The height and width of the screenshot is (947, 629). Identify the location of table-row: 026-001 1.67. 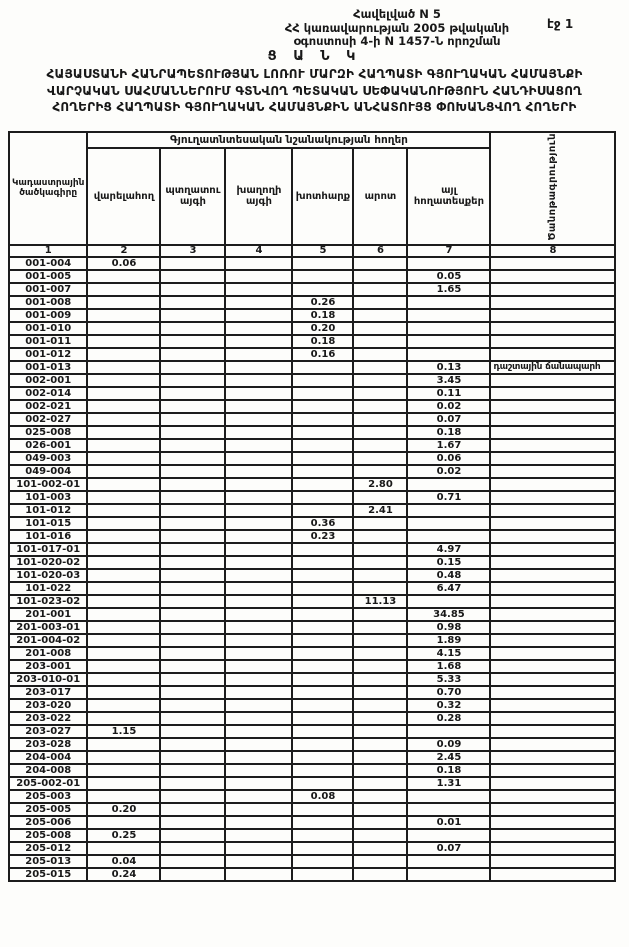
(312, 445).